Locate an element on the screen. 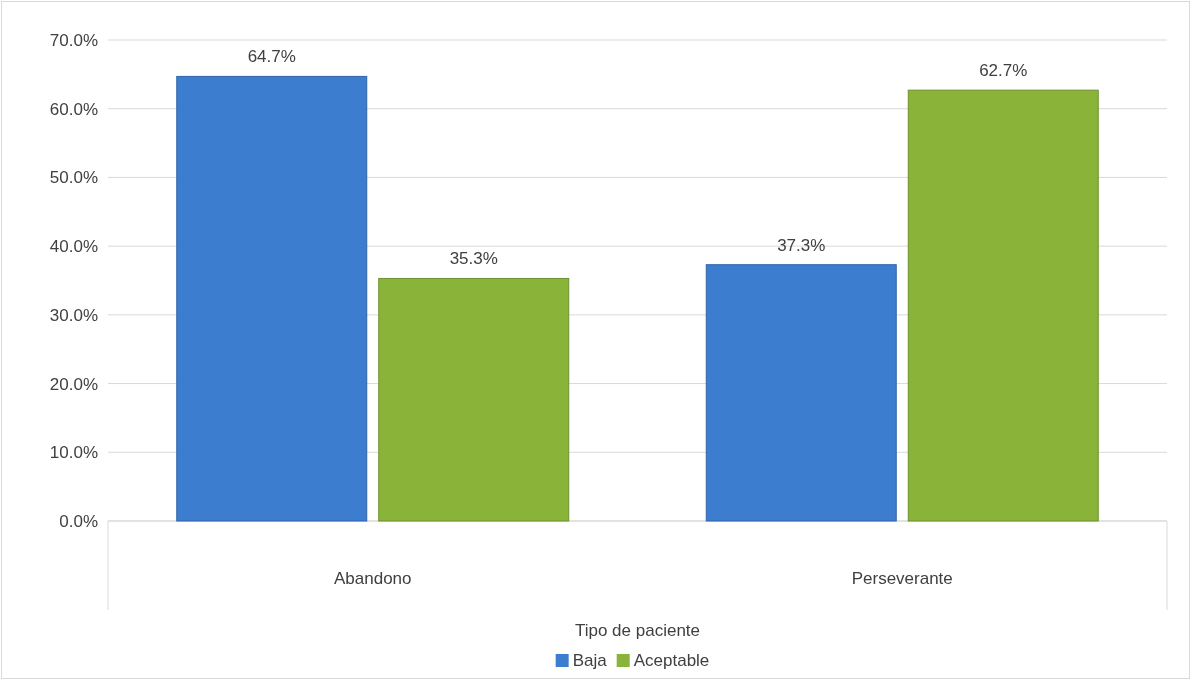 The width and height of the screenshot is (1191, 680). y-tick-label: 40.0% is located at coordinates (73, 247).